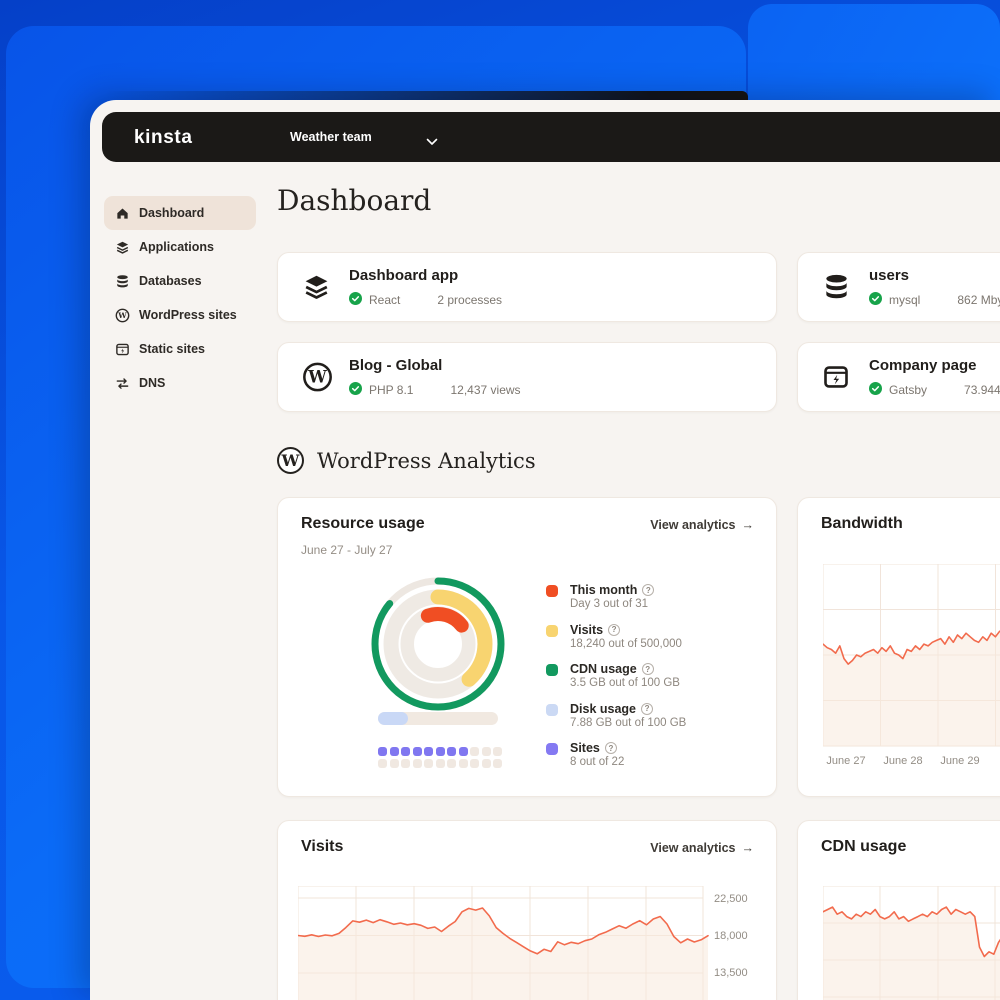 This screenshot has height=1000, width=1000. I want to click on legend-item-sites: Sites? 8 out of 22, so click(616, 754).